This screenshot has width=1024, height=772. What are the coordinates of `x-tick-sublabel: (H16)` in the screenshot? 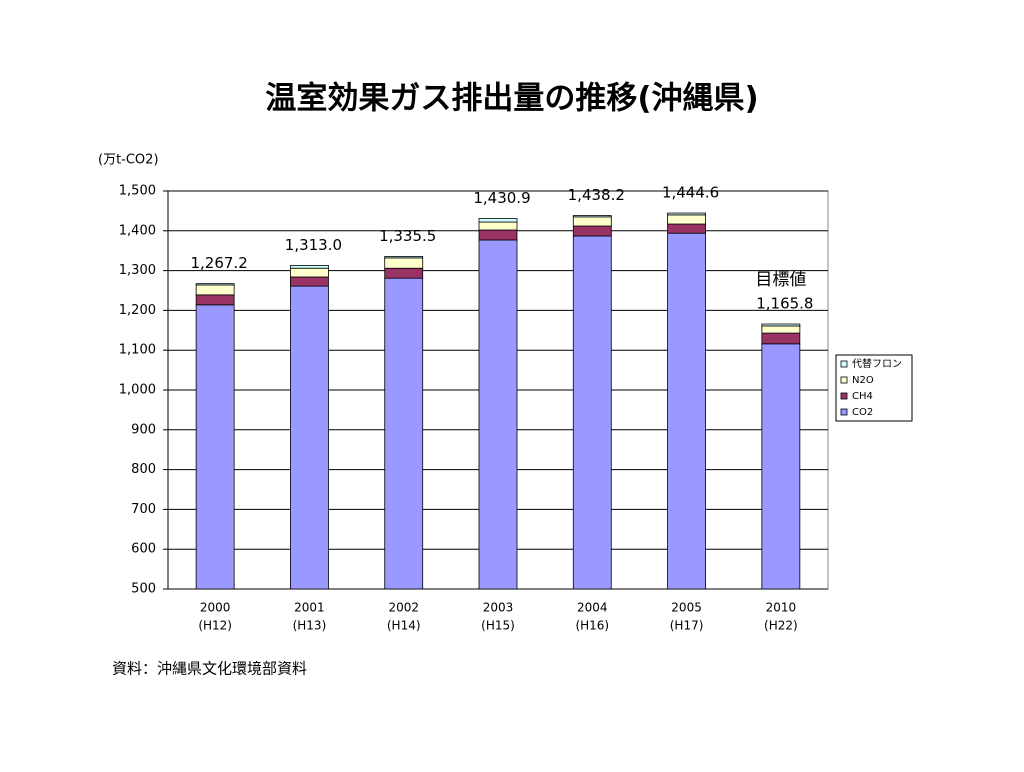 It's located at (592, 626).